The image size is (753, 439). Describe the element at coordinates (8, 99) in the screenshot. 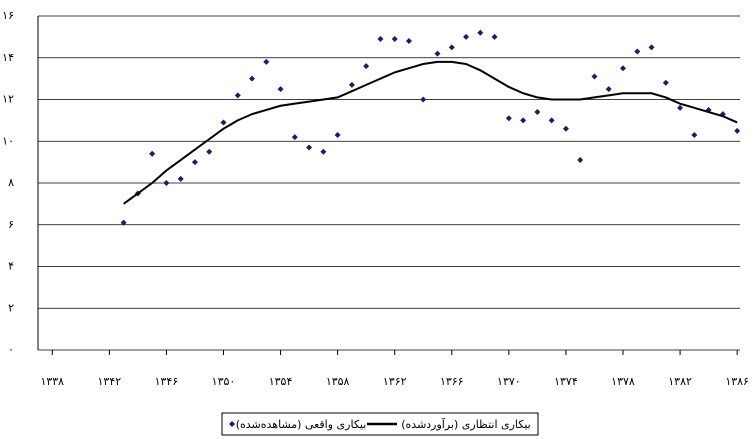

I see `y-tick-label: ۱۲` at that location.